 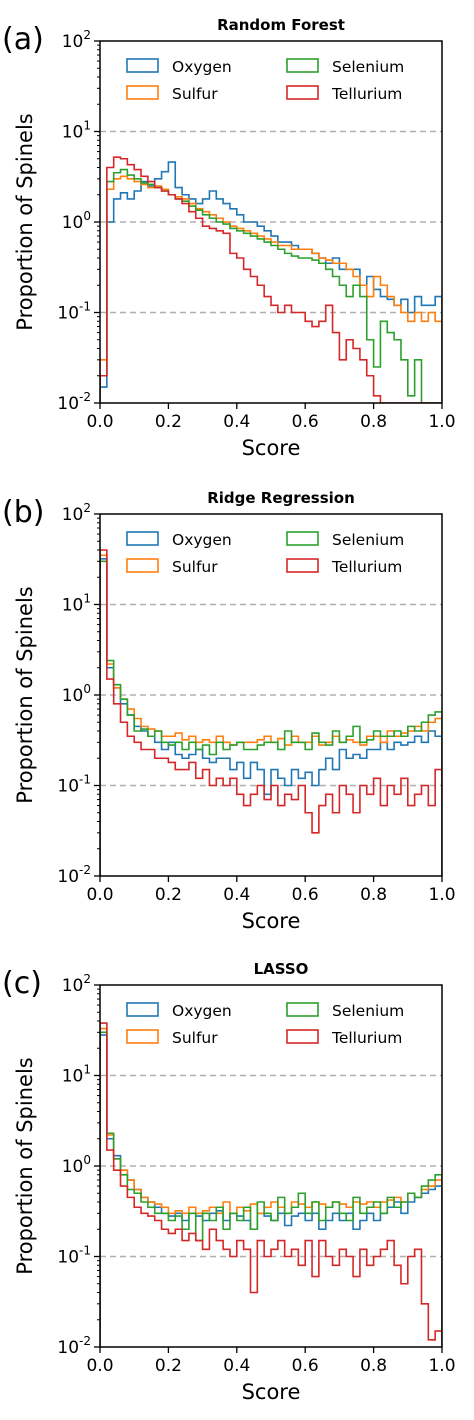 What do you see at coordinates (281, 969) in the screenshot?
I see `panel-title: LASSO` at bounding box center [281, 969].